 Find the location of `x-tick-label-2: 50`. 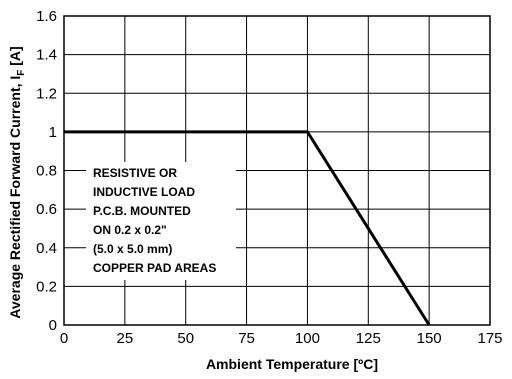

x-tick-label-2: 50 is located at coordinates (185, 338).